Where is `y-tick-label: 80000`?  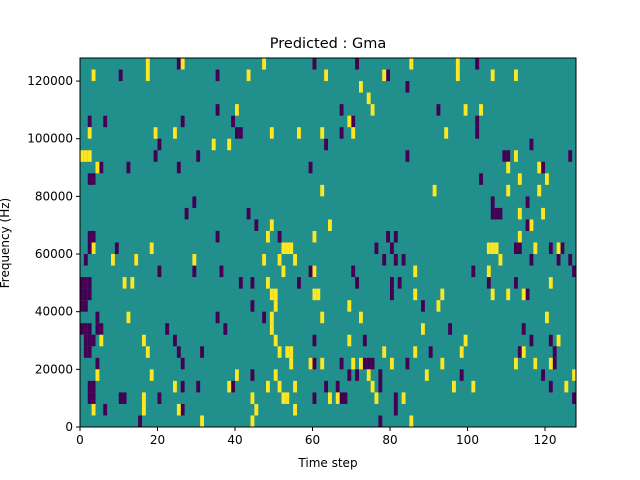 y-tick-label: 80000 is located at coordinates (54, 196).